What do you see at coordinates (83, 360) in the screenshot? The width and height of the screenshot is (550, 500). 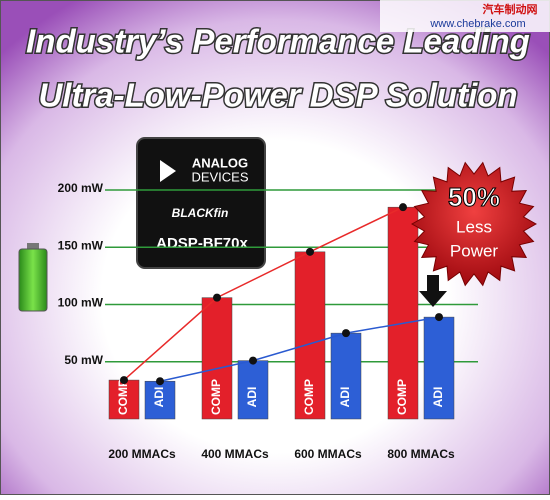 I see `y-tick-label: 50 mW` at bounding box center [83, 360].